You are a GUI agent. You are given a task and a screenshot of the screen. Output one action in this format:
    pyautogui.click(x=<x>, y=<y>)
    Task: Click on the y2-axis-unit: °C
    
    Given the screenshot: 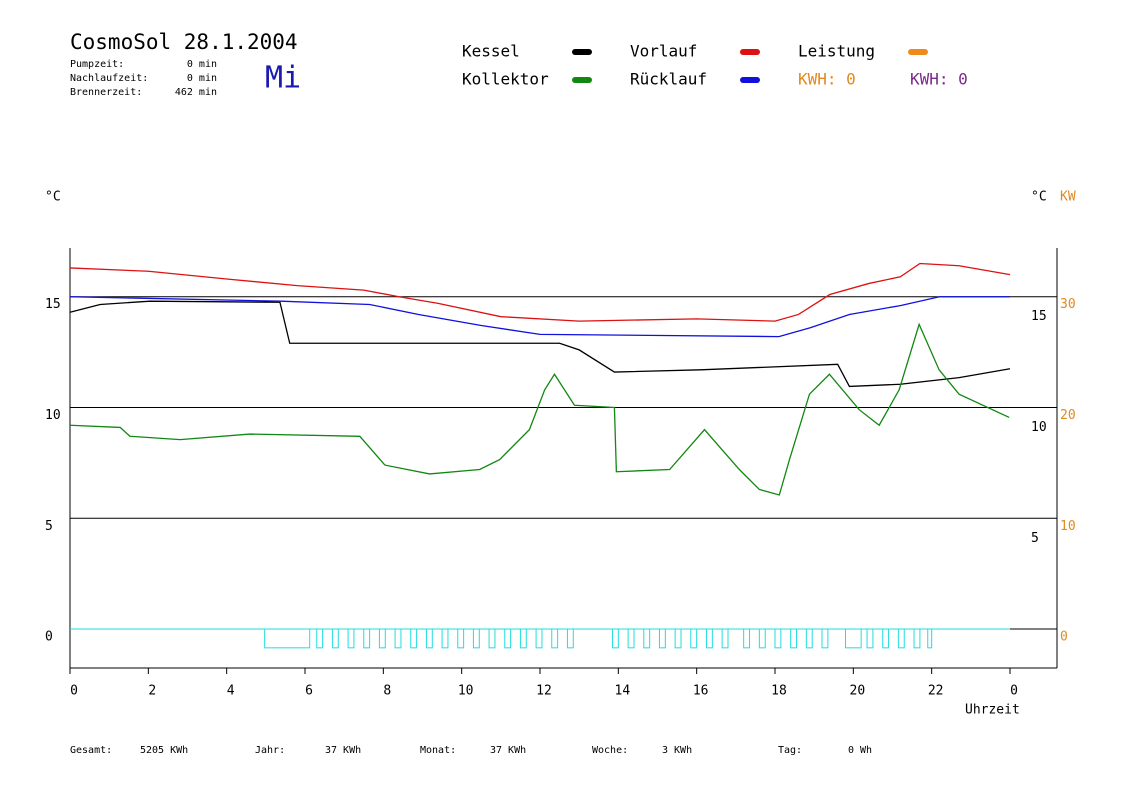 What is the action you would take?
    pyautogui.click(x=1039, y=197)
    